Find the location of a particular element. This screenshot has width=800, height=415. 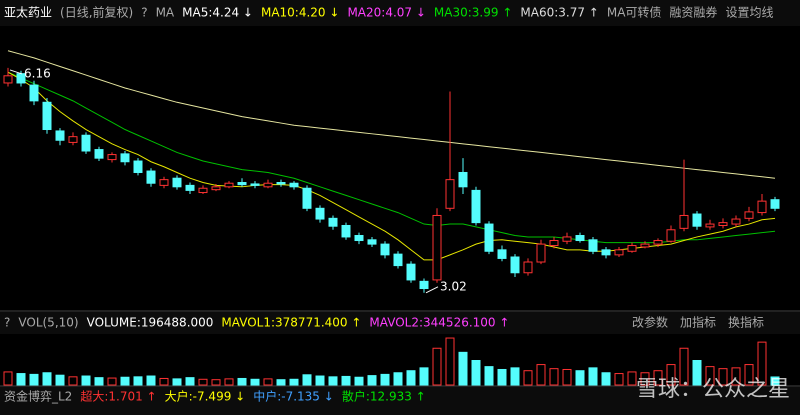

label: 散户:12.933 ↑ is located at coordinates (384, 396).